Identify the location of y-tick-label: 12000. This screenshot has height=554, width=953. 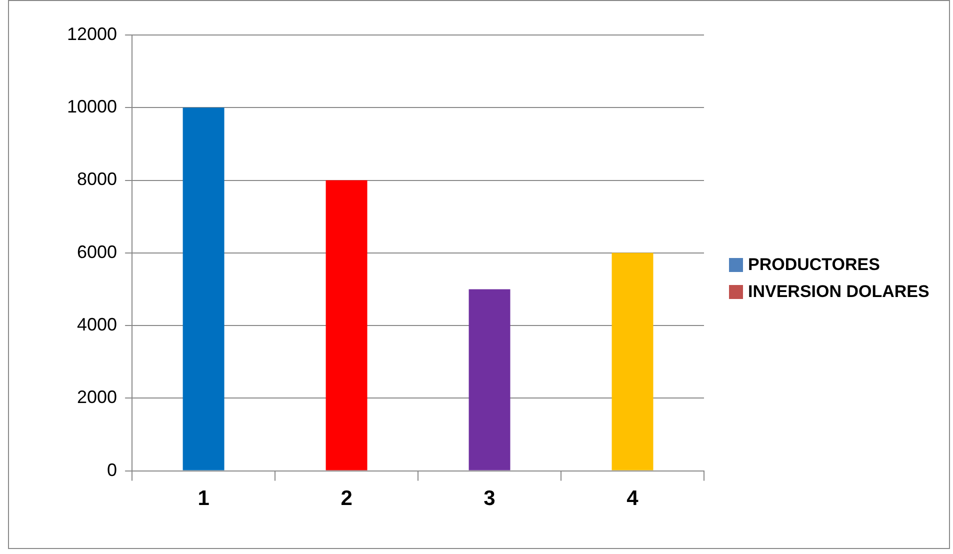
(92, 34).